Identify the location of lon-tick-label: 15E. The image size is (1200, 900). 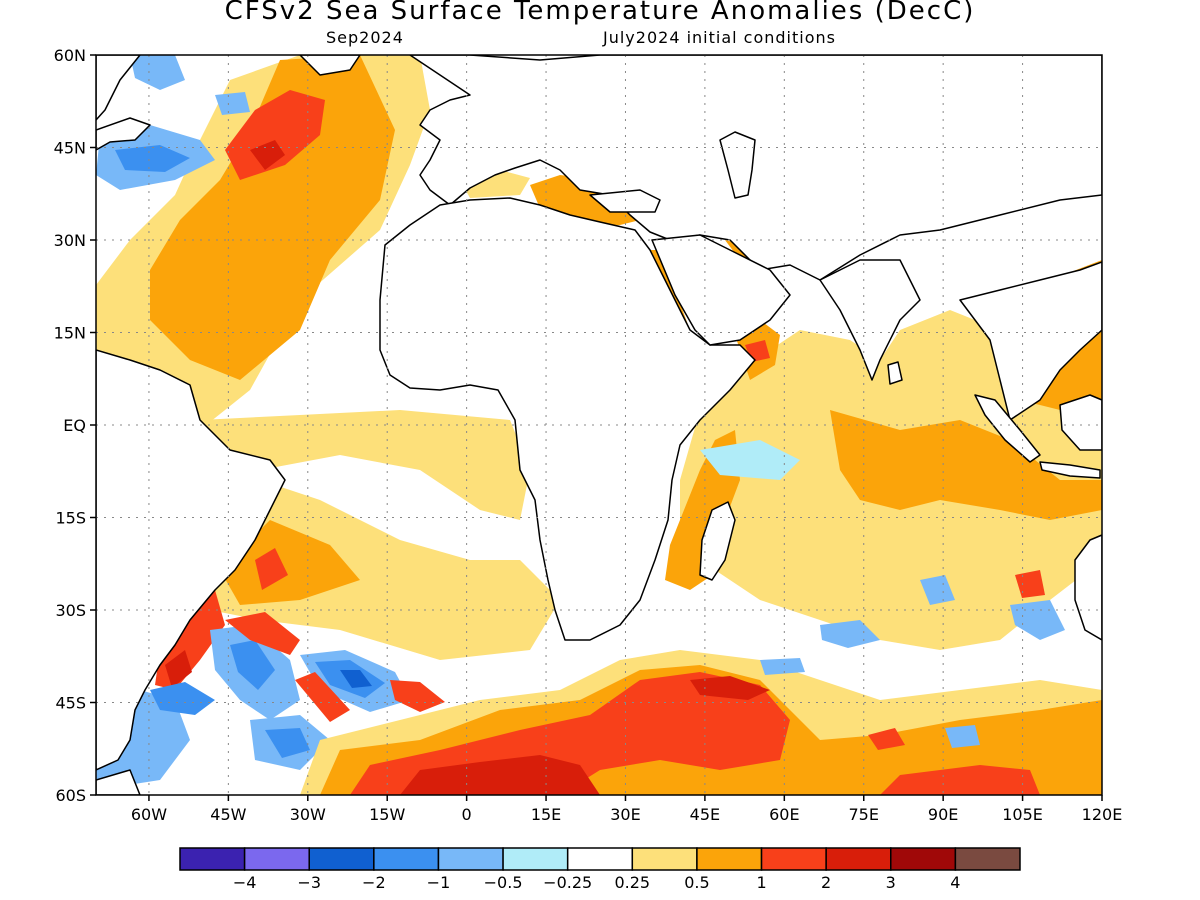
(546, 814).